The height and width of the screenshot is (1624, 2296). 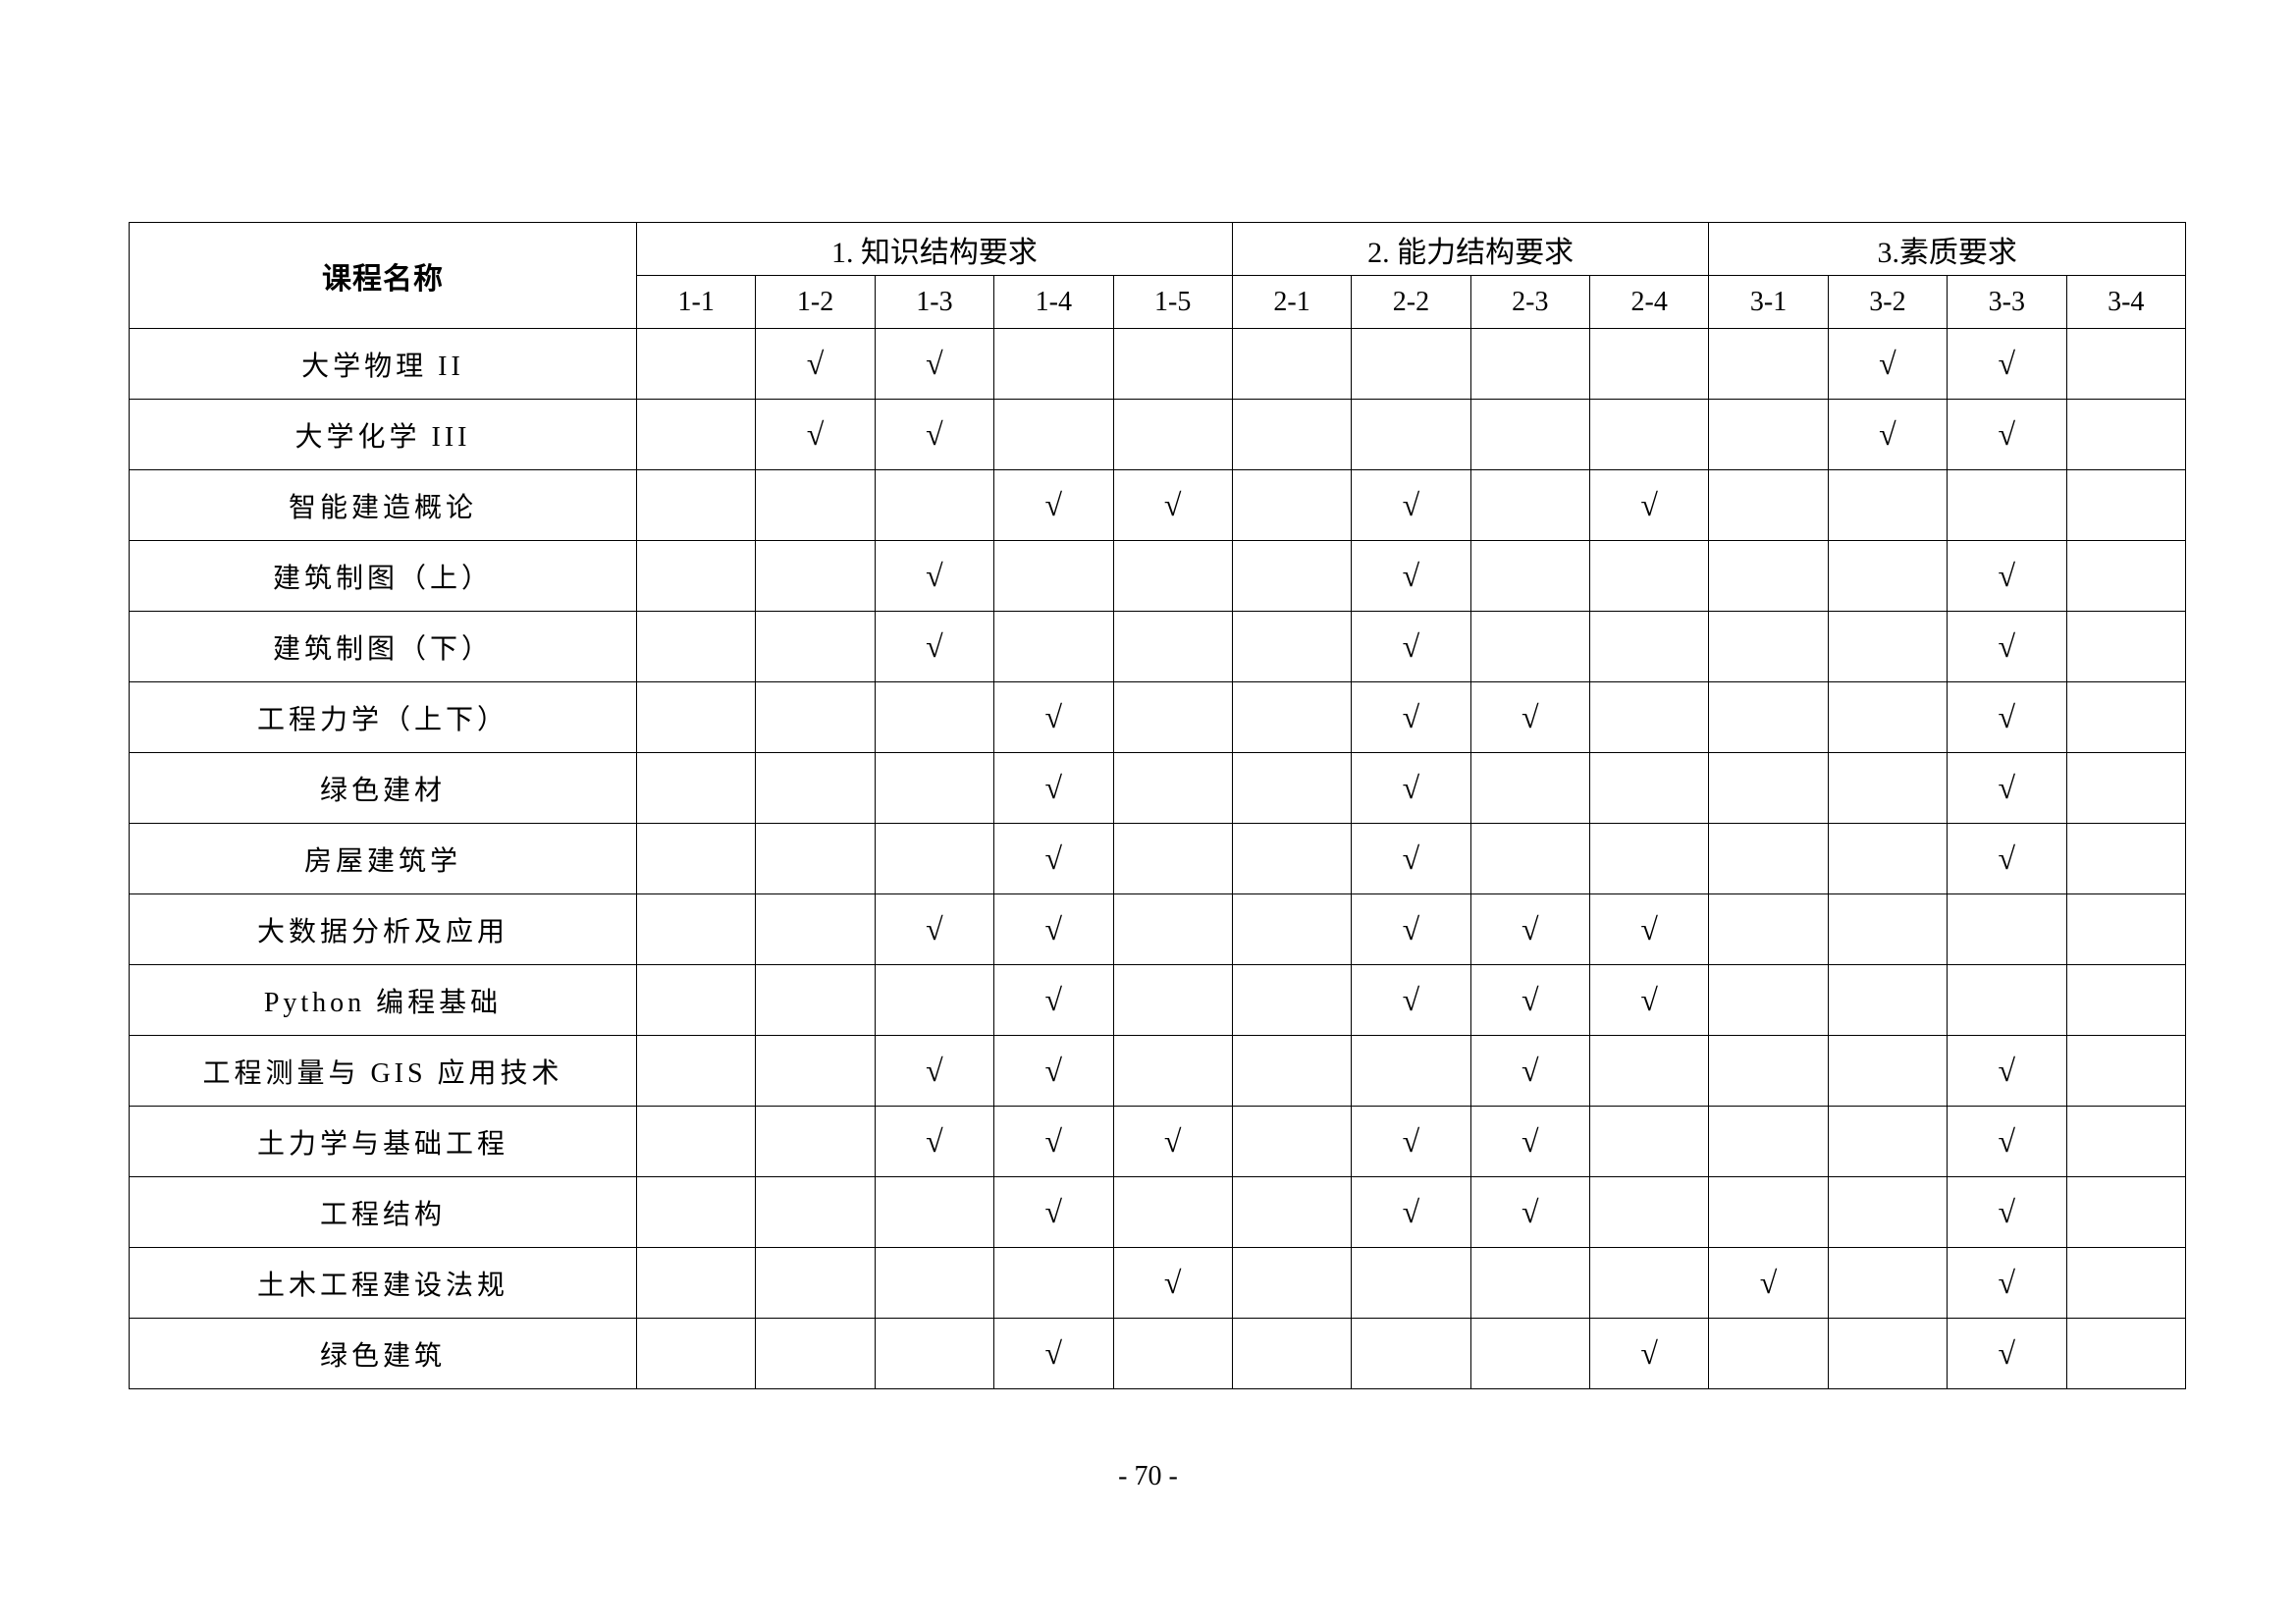 I want to click on requirement-code-header: 1-2, so click(x=815, y=302).